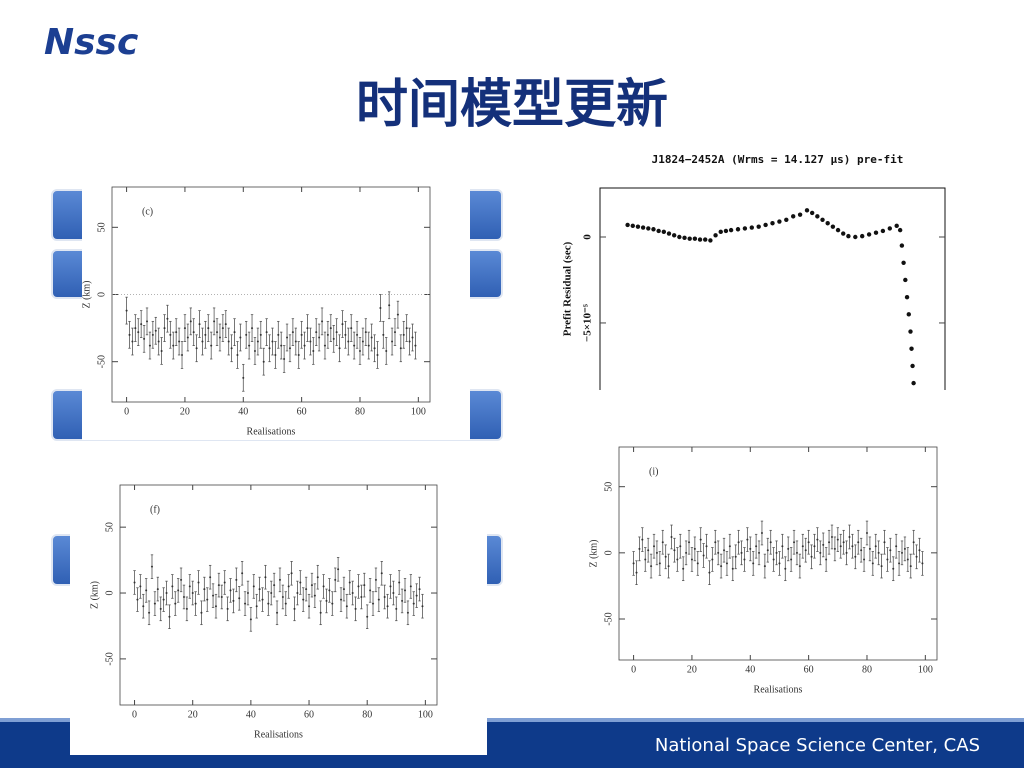 The width and height of the screenshot is (1024, 768). I want to click on chart: 0 20 40 60 80 100 Realisations (i) -50 0 50 Z (km), so click(765, 571).